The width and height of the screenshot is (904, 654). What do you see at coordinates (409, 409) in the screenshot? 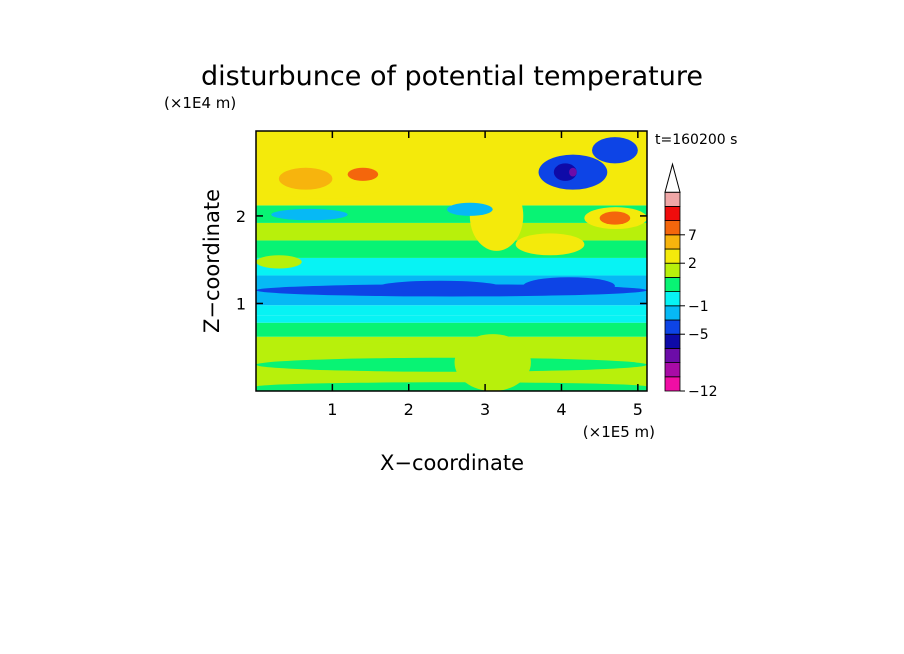
I see `x-tick-label: 2` at bounding box center [409, 409].